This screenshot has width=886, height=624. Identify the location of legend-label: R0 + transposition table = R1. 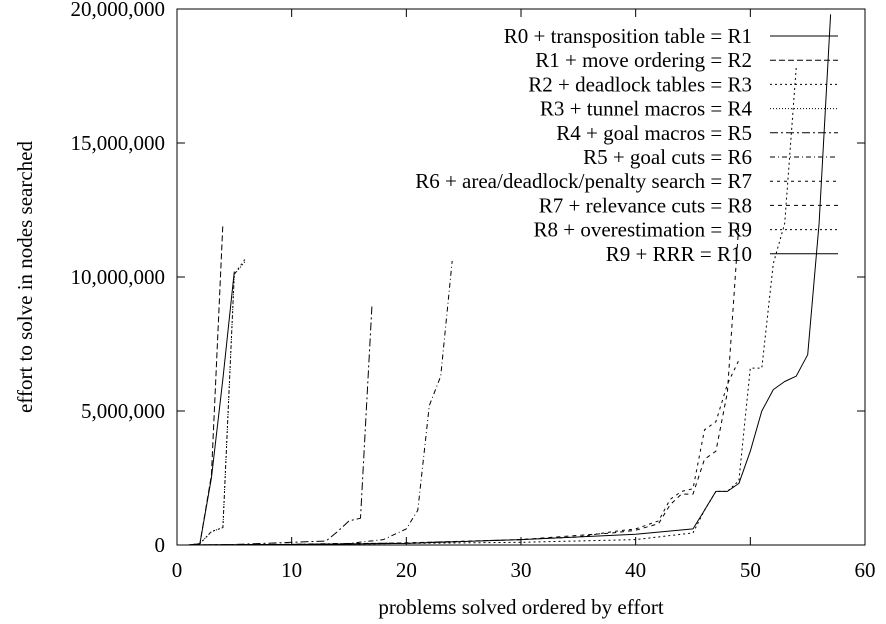
(628, 36).